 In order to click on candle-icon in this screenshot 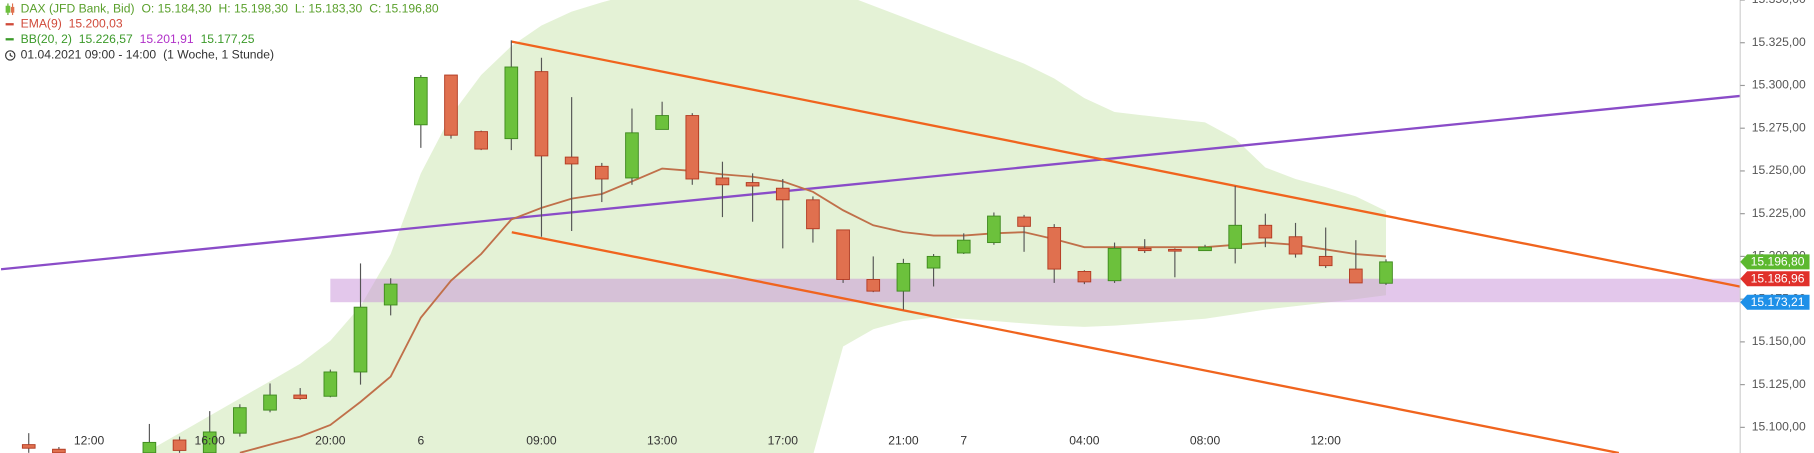, I will do `click(10, 9)`.